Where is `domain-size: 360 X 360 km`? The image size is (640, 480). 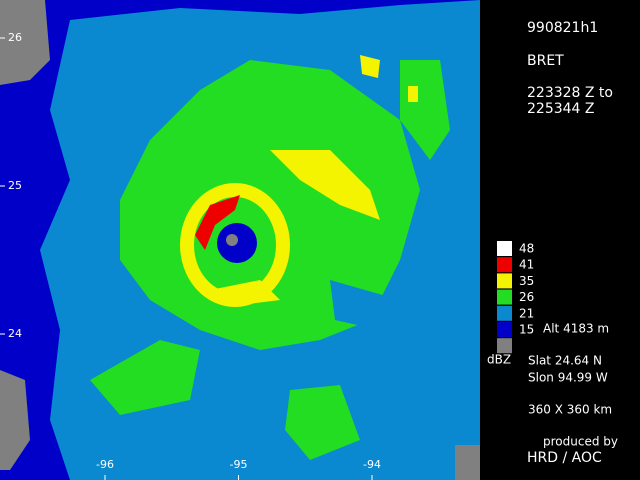
domain-size: 360 X 360 km is located at coordinates (570, 410).